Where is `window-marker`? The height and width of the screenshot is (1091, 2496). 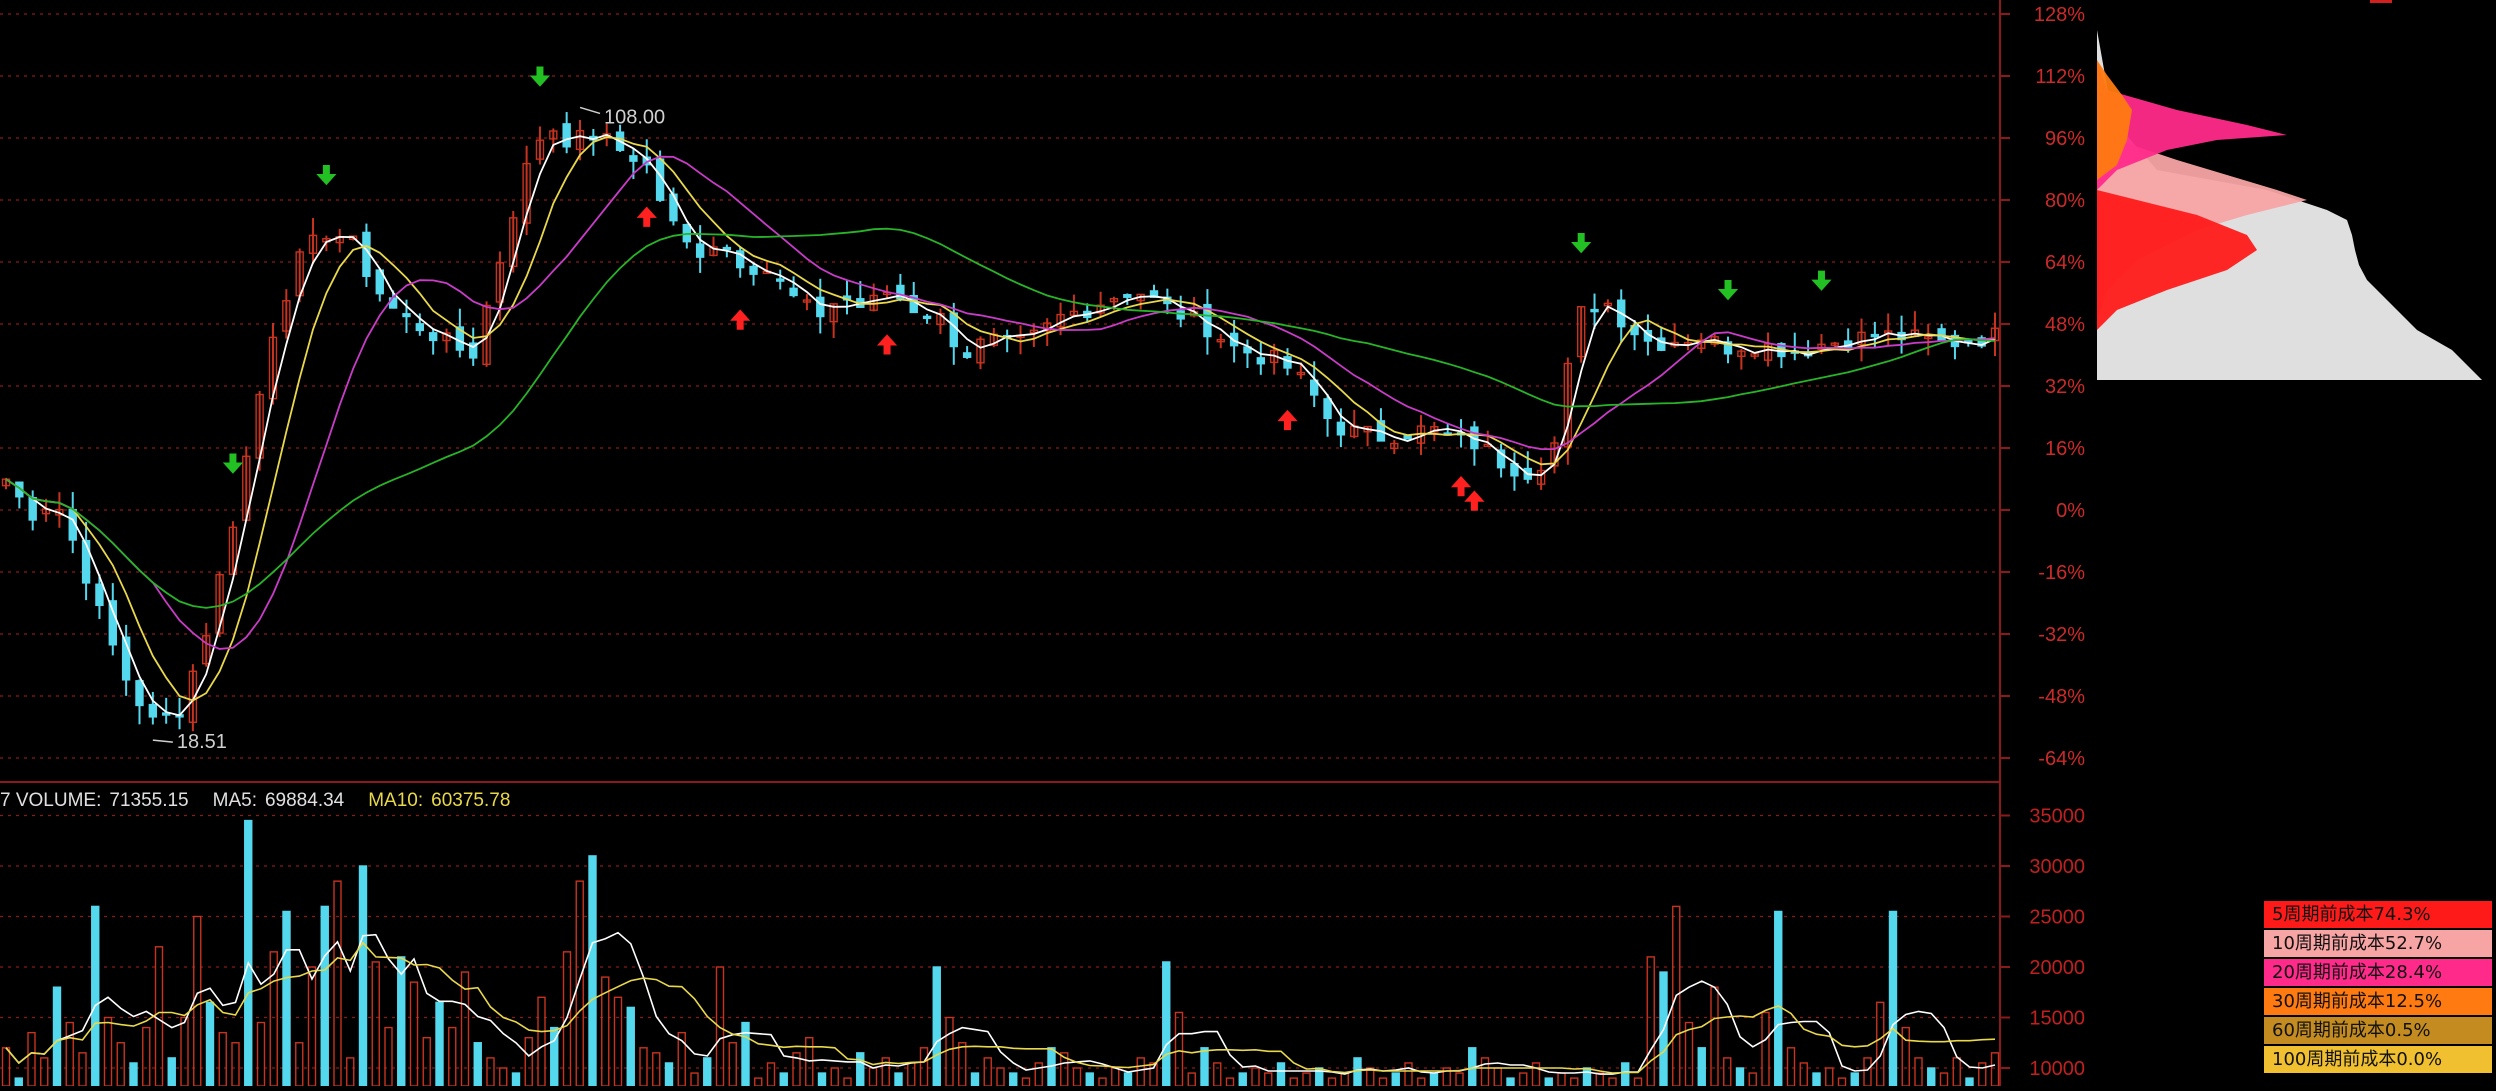
window-marker is located at coordinates (2381, 1).